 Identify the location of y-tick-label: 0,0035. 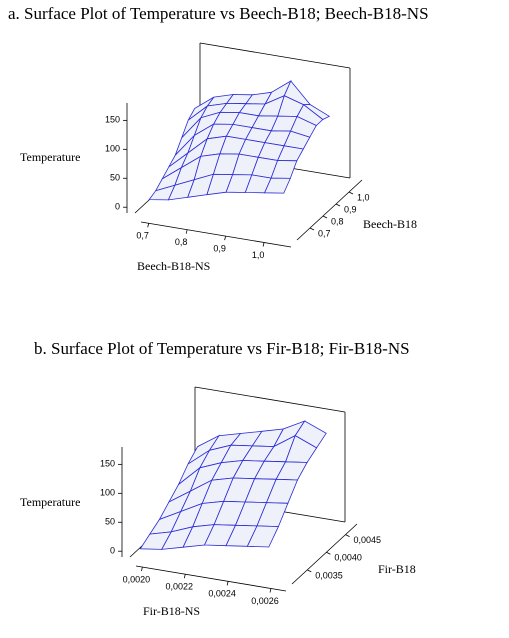
(329, 575).